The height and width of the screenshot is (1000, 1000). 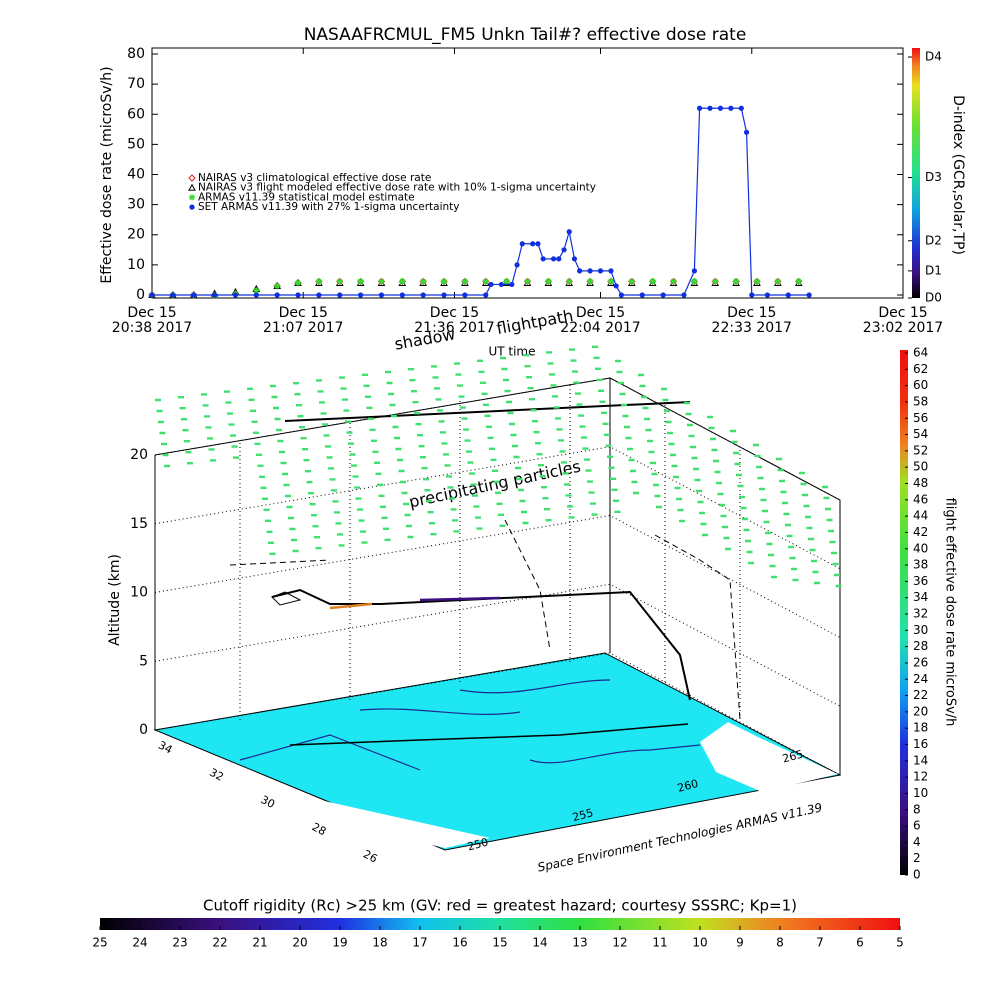 I want to click on dose-tick-label: 40, so click(x=920, y=548).